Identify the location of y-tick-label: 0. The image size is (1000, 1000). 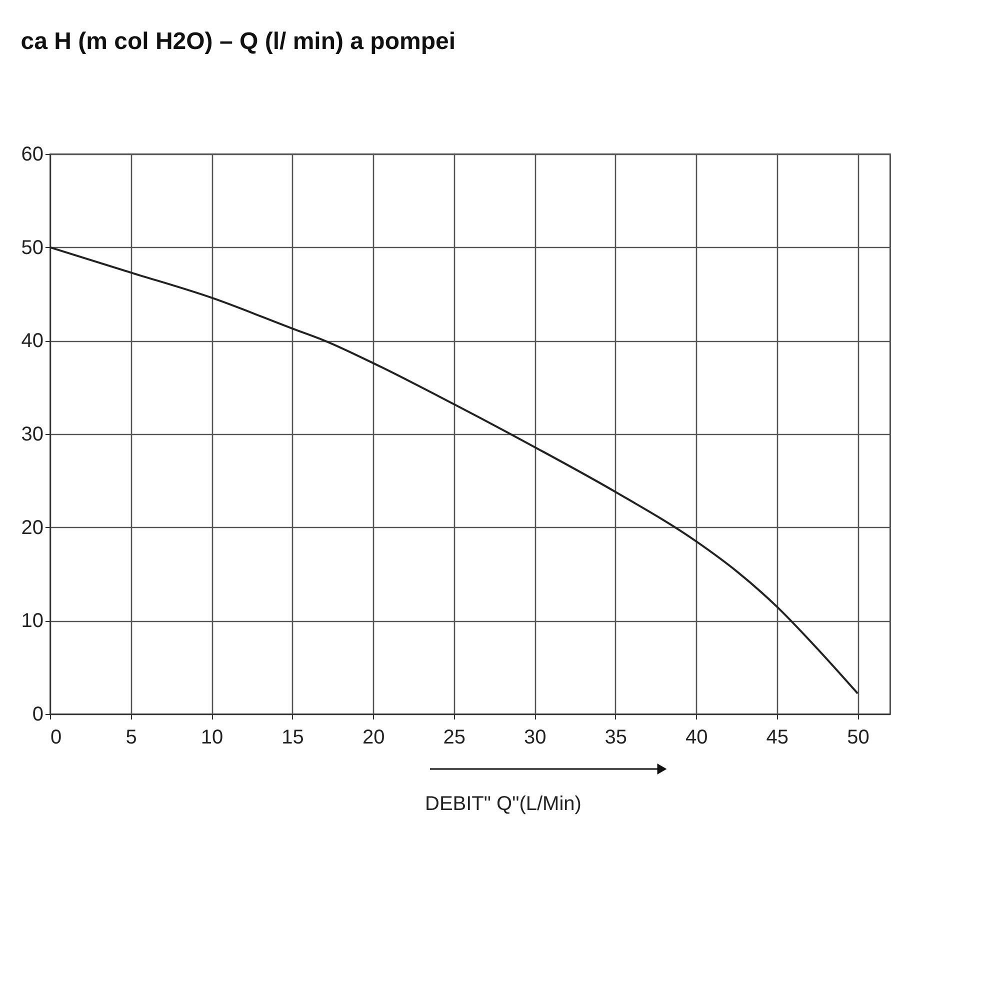
(38, 715).